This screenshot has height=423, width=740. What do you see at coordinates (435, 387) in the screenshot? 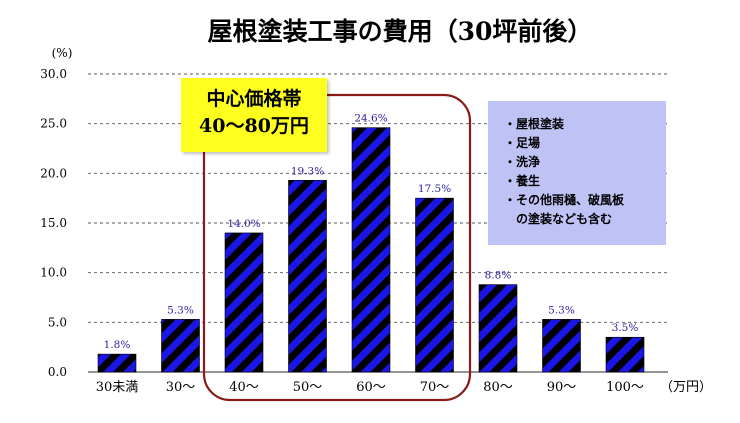
I see `category-label: 70〜` at bounding box center [435, 387].